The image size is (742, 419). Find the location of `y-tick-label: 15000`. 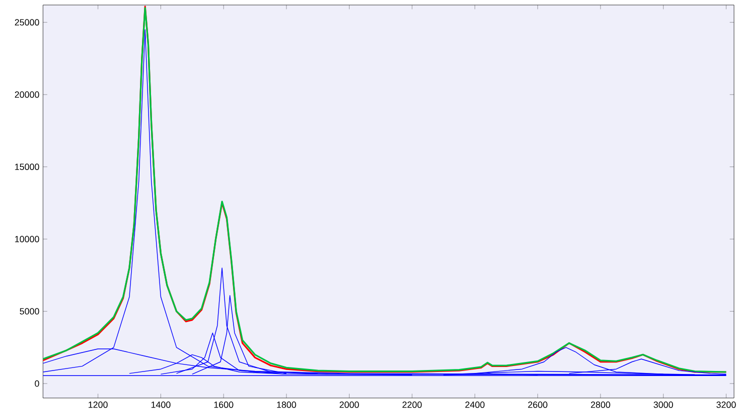

y-tick-label: 15000 is located at coordinates (27, 167).